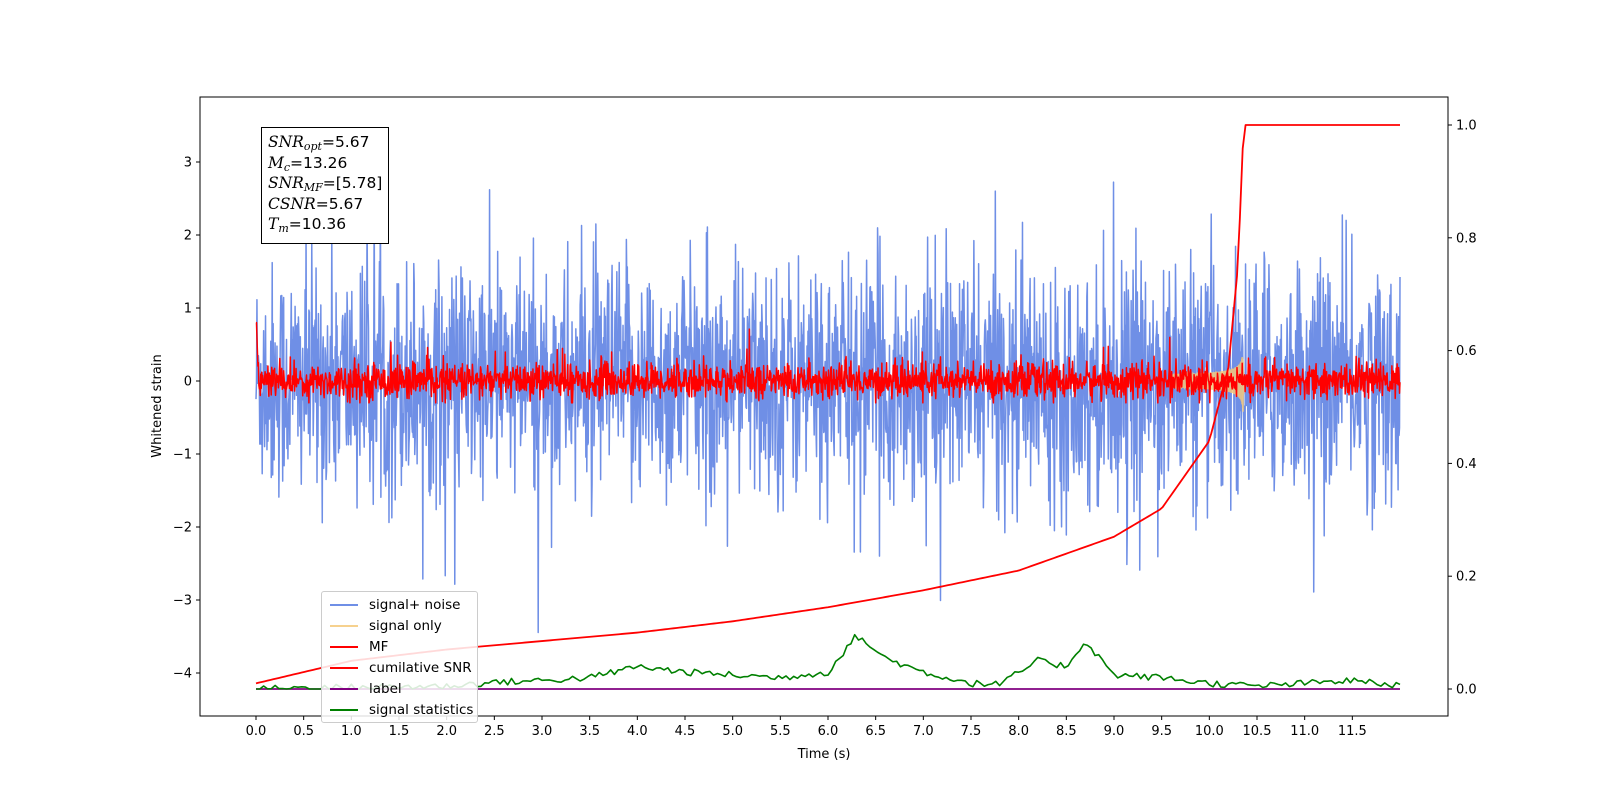 The image size is (1600, 800). I want to click on legend-label: label, so click(385, 688).